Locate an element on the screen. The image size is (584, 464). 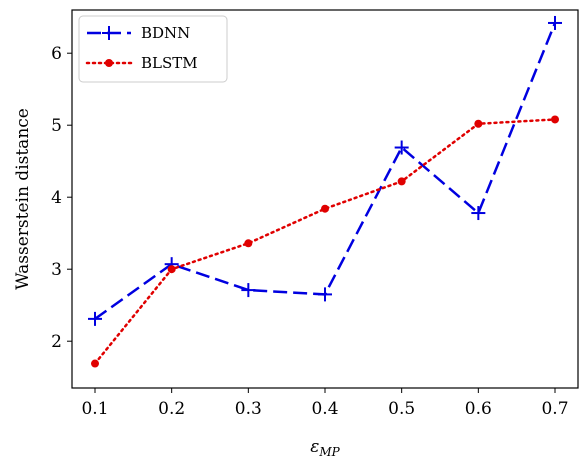
legend-item-blstm: BLSTM is located at coordinates (141, 63).